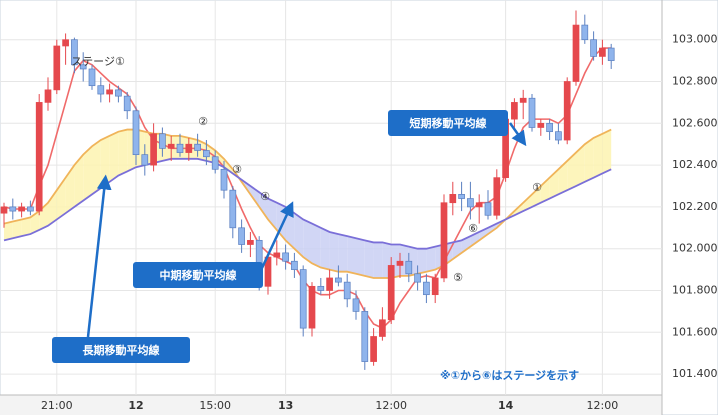  Describe the element at coordinates (537, 187) in the screenshot. I see `stage-label: ①` at that location.